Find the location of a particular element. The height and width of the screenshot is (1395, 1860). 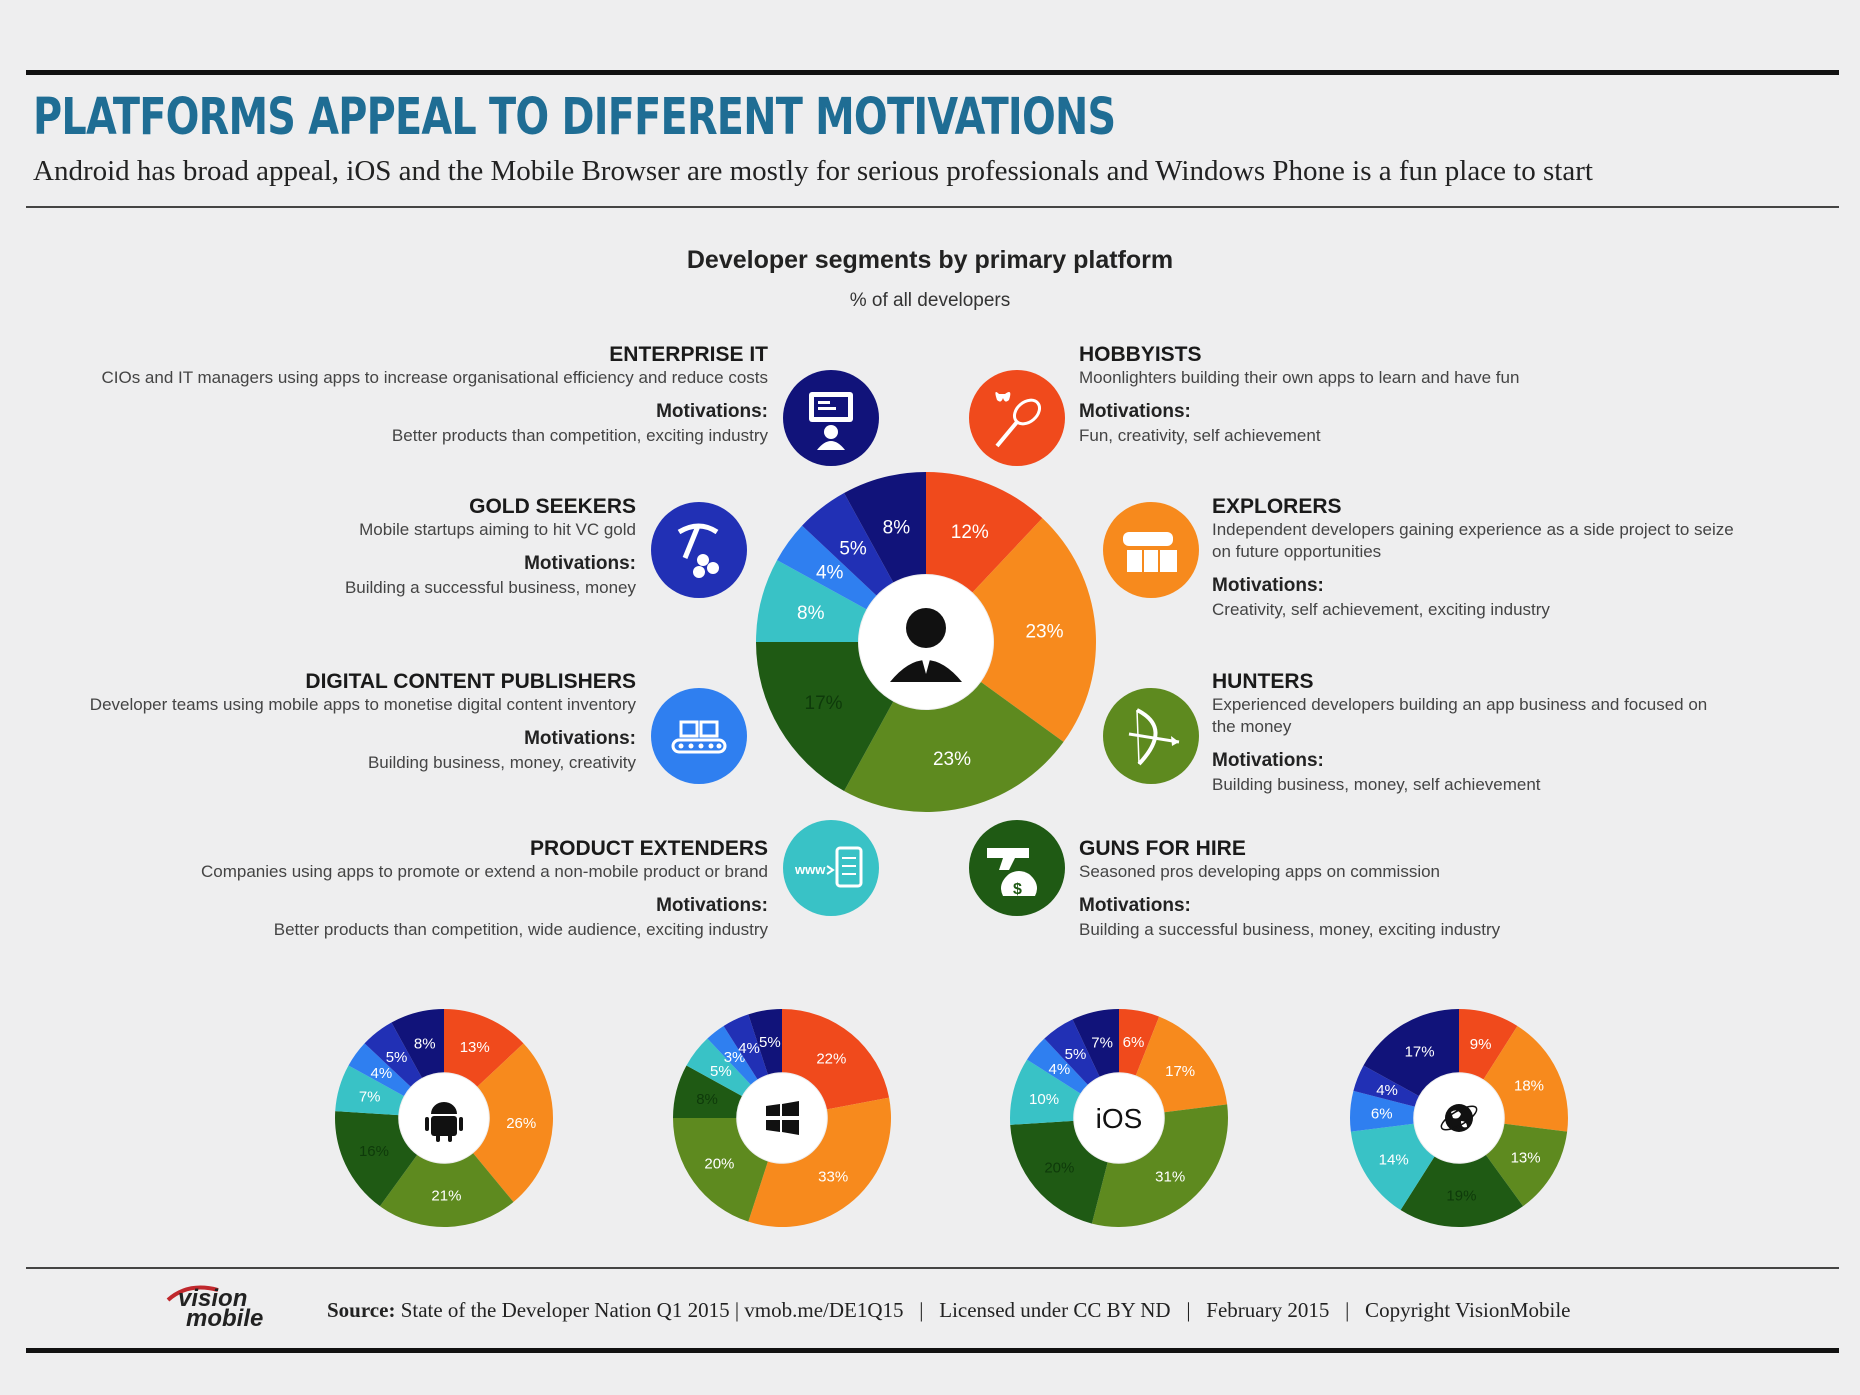

slice-label-digital-content-publishers: 4% is located at coordinates (1060, 1069).